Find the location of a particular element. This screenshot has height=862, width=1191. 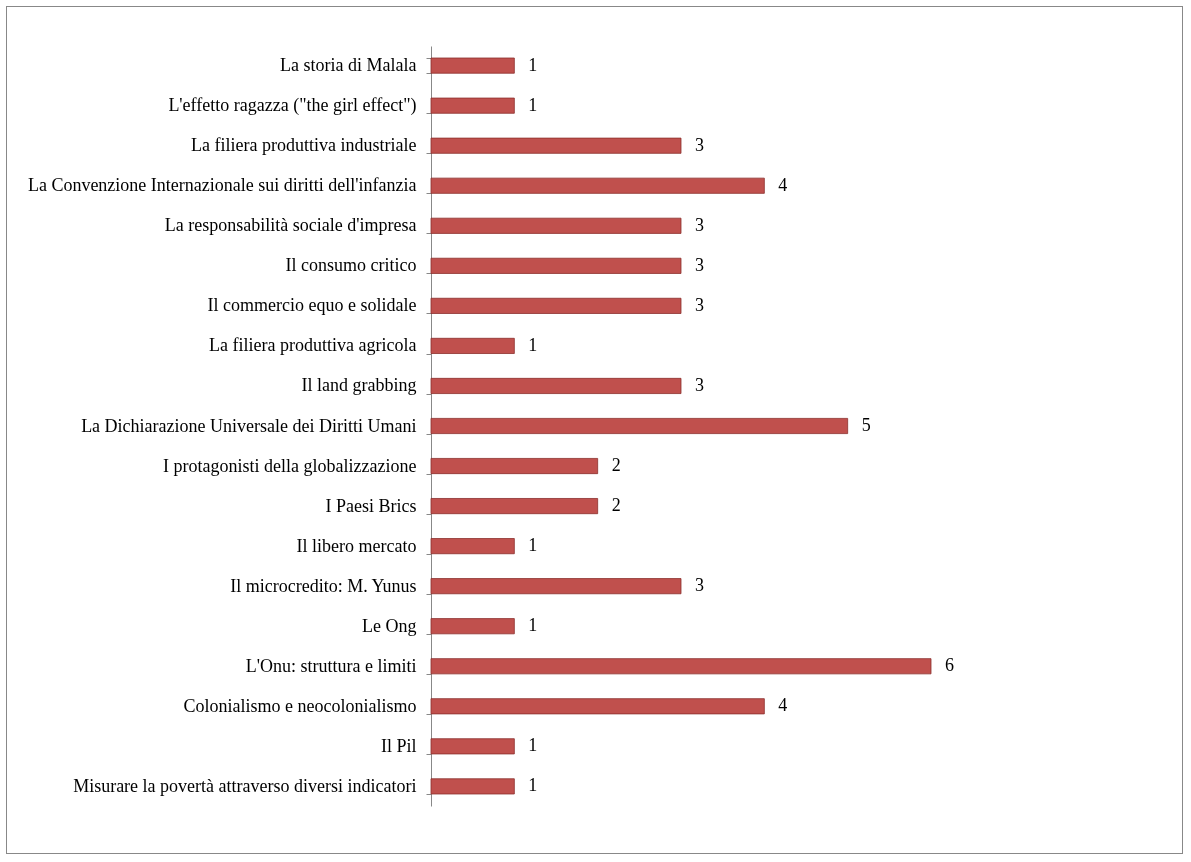

y-tick-label: La responsabilità sociale d'impresa is located at coordinates (290, 225).